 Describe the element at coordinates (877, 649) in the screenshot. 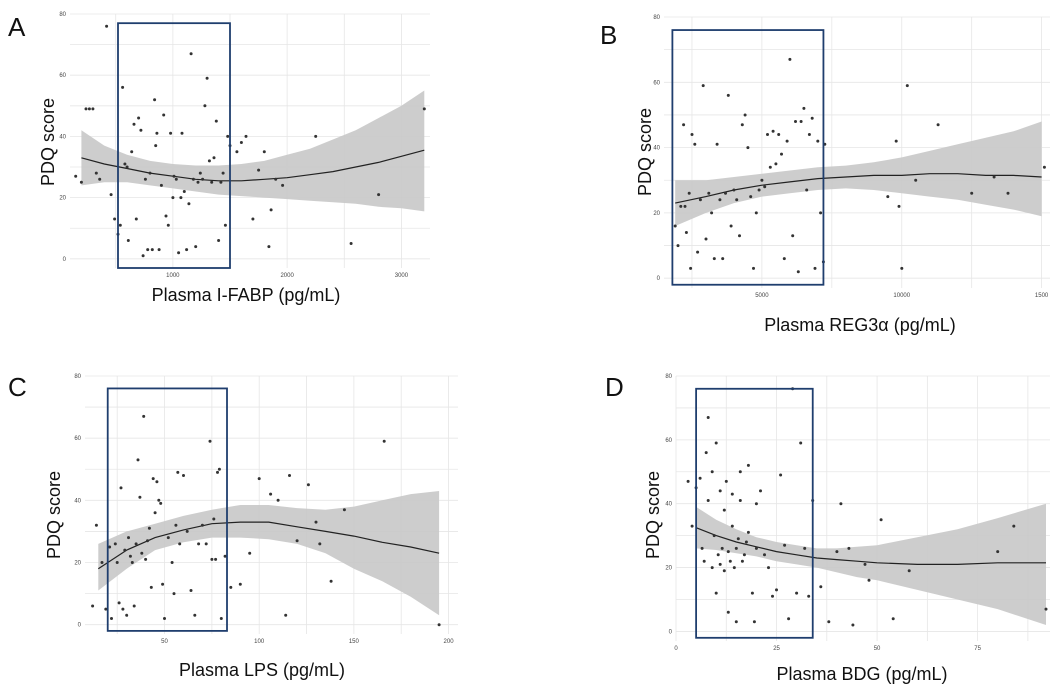

I see `x-tick-label: 50` at that location.